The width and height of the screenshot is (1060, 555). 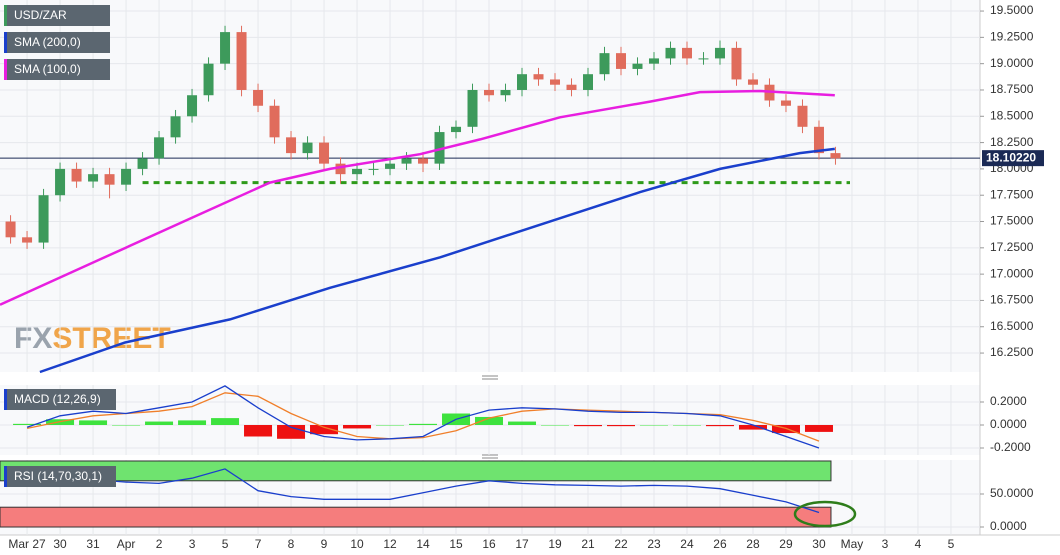 What do you see at coordinates (192, 544) in the screenshot?
I see `x-tick-label: 3` at bounding box center [192, 544].